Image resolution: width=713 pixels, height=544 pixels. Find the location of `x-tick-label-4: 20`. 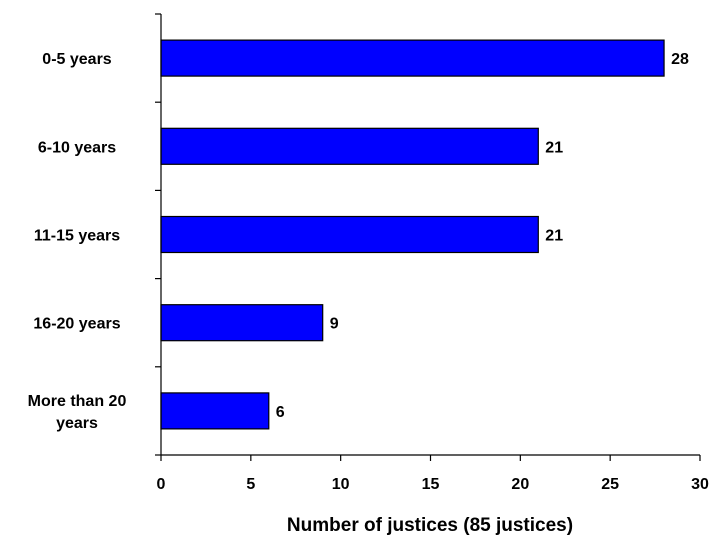

x-tick-label-4: 20 is located at coordinates (520, 484).